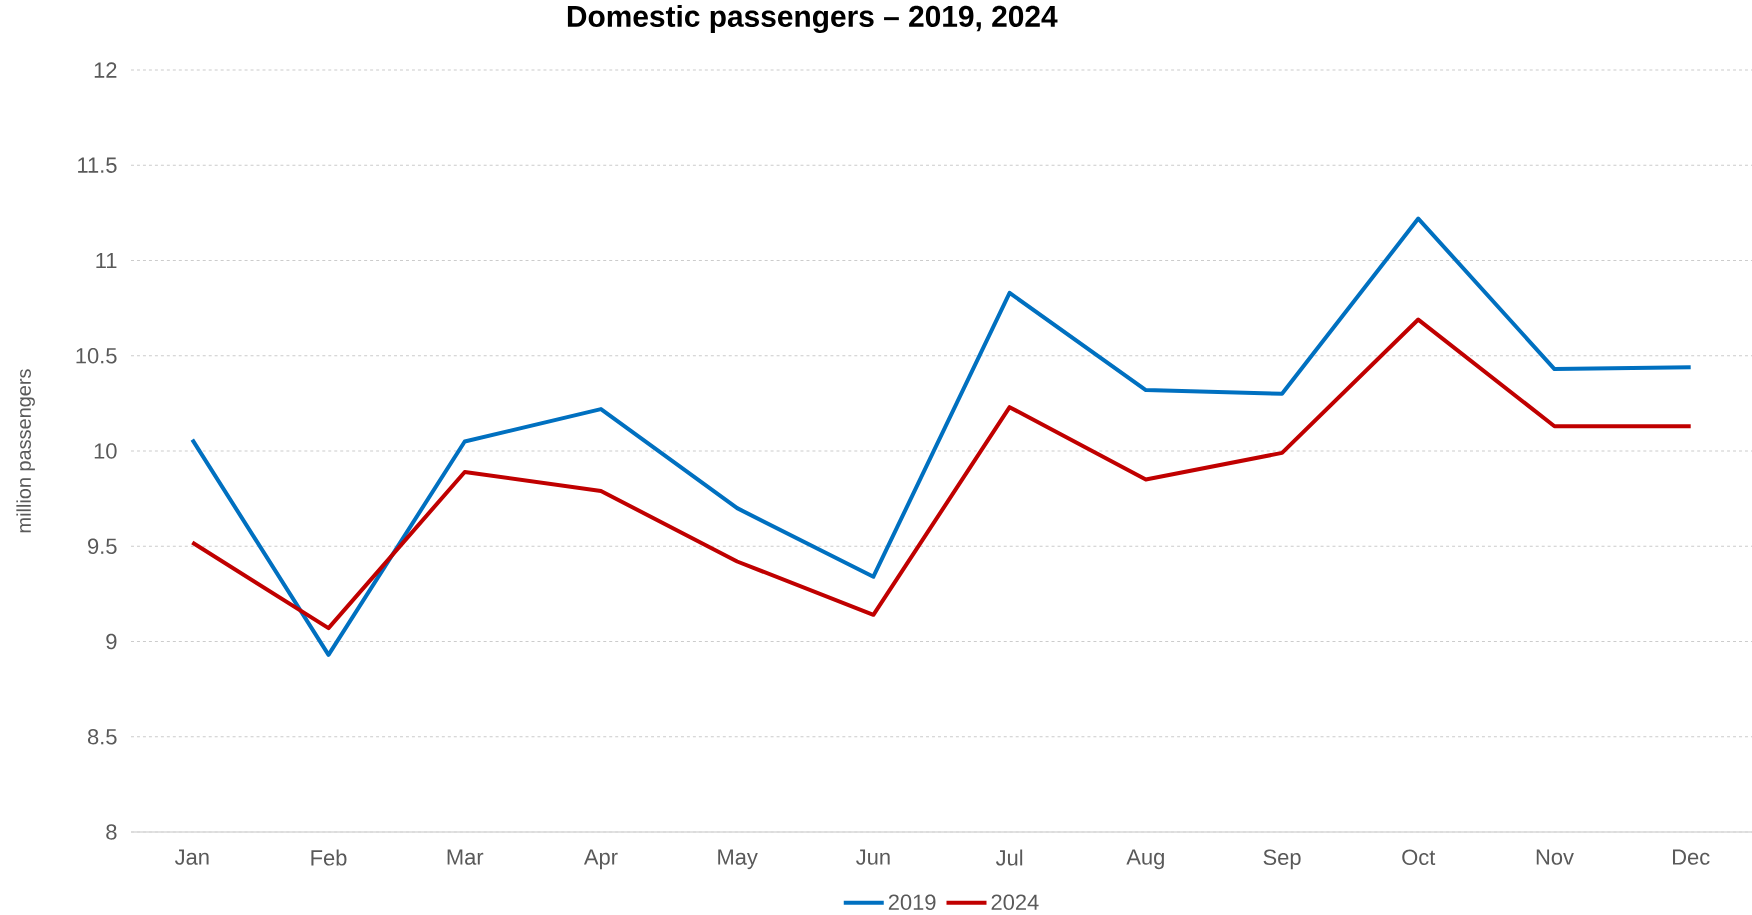 This screenshot has width=1752, height=915. I want to click on x-tick-label: Jul, so click(1009, 857).